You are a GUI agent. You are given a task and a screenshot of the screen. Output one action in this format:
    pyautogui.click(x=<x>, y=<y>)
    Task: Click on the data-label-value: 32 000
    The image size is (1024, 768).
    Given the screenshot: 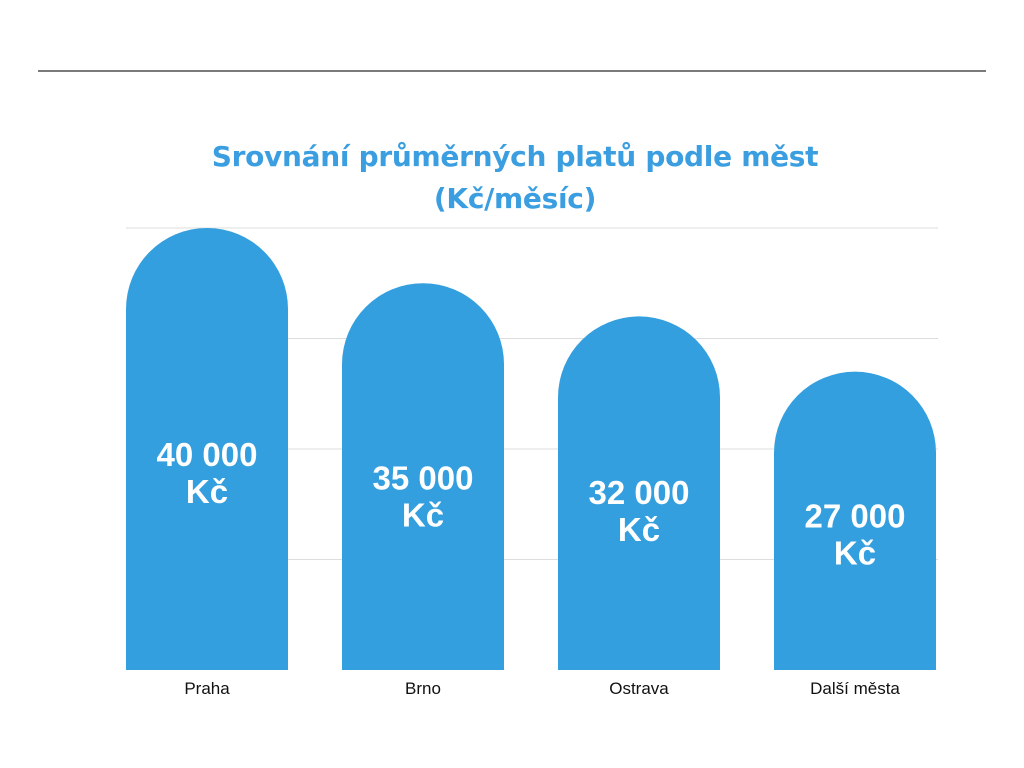 What is the action you would take?
    pyautogui.click(x=639, y=492)
    